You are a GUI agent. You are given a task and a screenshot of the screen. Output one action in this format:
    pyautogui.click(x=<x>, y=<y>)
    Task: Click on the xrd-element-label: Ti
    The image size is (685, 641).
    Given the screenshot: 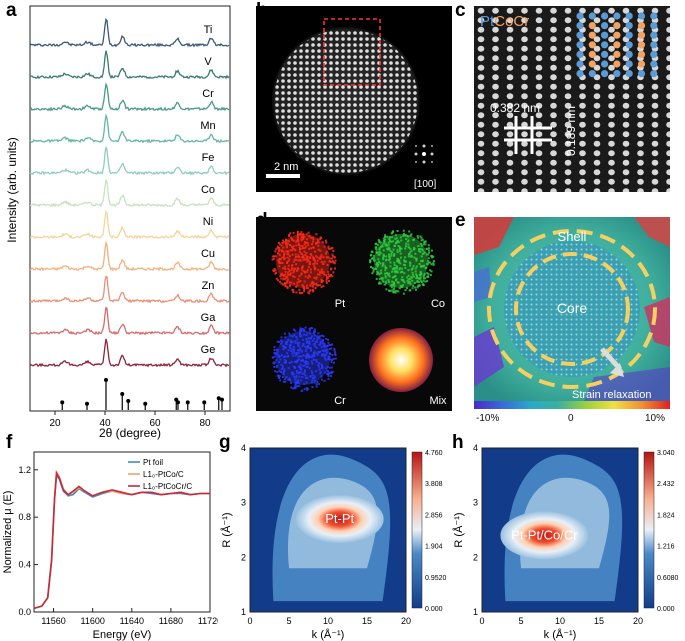 What is the action you would take?
    pyautogui.click(x=208, y=30)
    